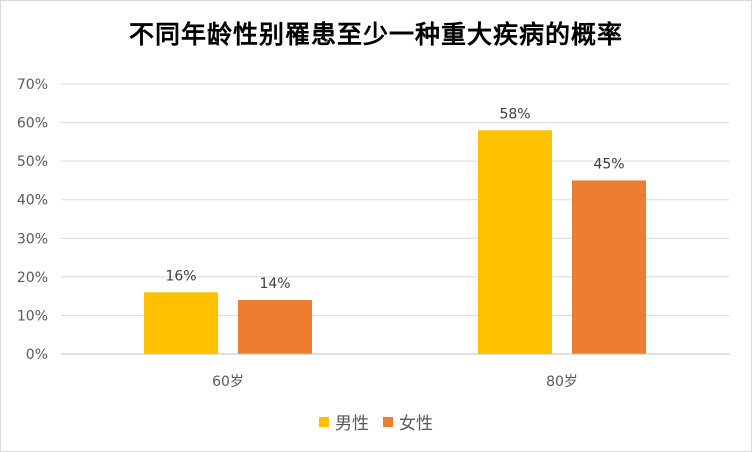 Image resolution: width=752 pixels, height=452 pixels. Describe the element at coordinates (32, 162) in the screenshot. I see `y-tick-label: 50%` at that location.